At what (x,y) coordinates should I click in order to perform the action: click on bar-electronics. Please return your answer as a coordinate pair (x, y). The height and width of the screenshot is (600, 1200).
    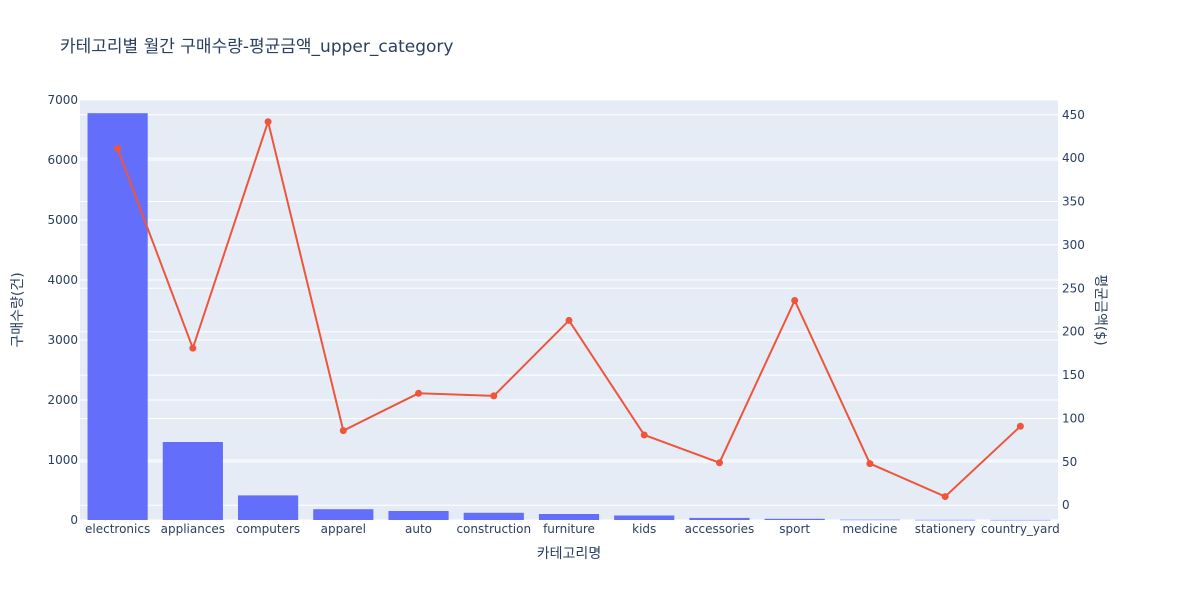
    Looking at the image, I should click on (117, 316).